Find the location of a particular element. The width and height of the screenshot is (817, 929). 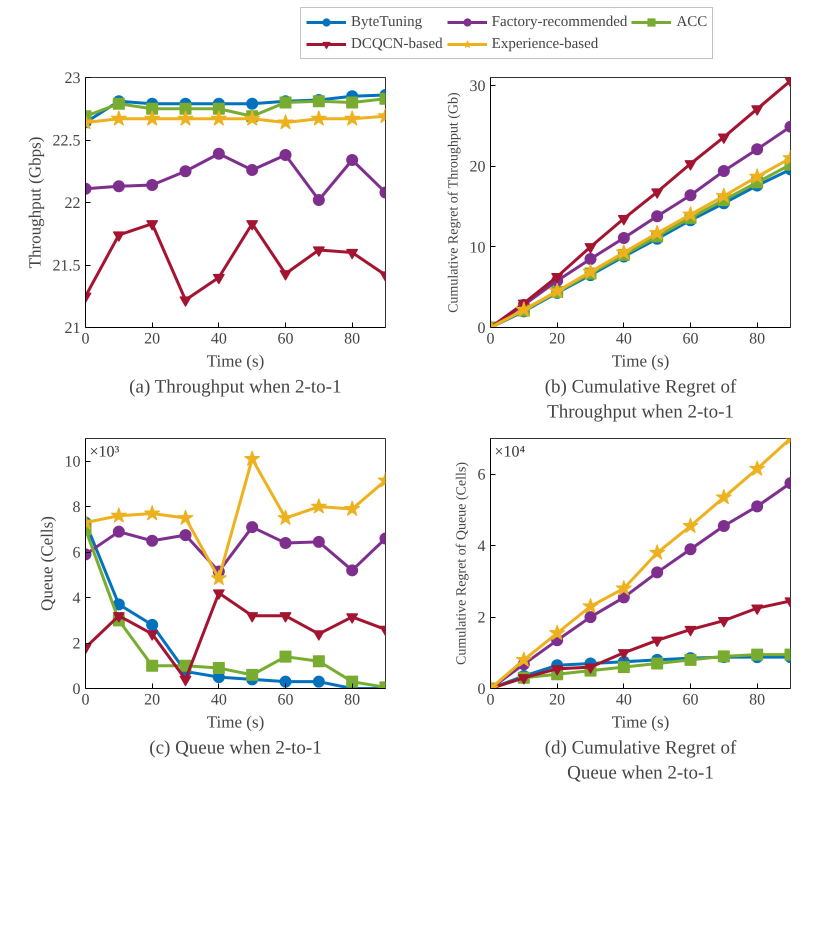

legend-label: DCQCN-based is located at coordinates (397, 44).